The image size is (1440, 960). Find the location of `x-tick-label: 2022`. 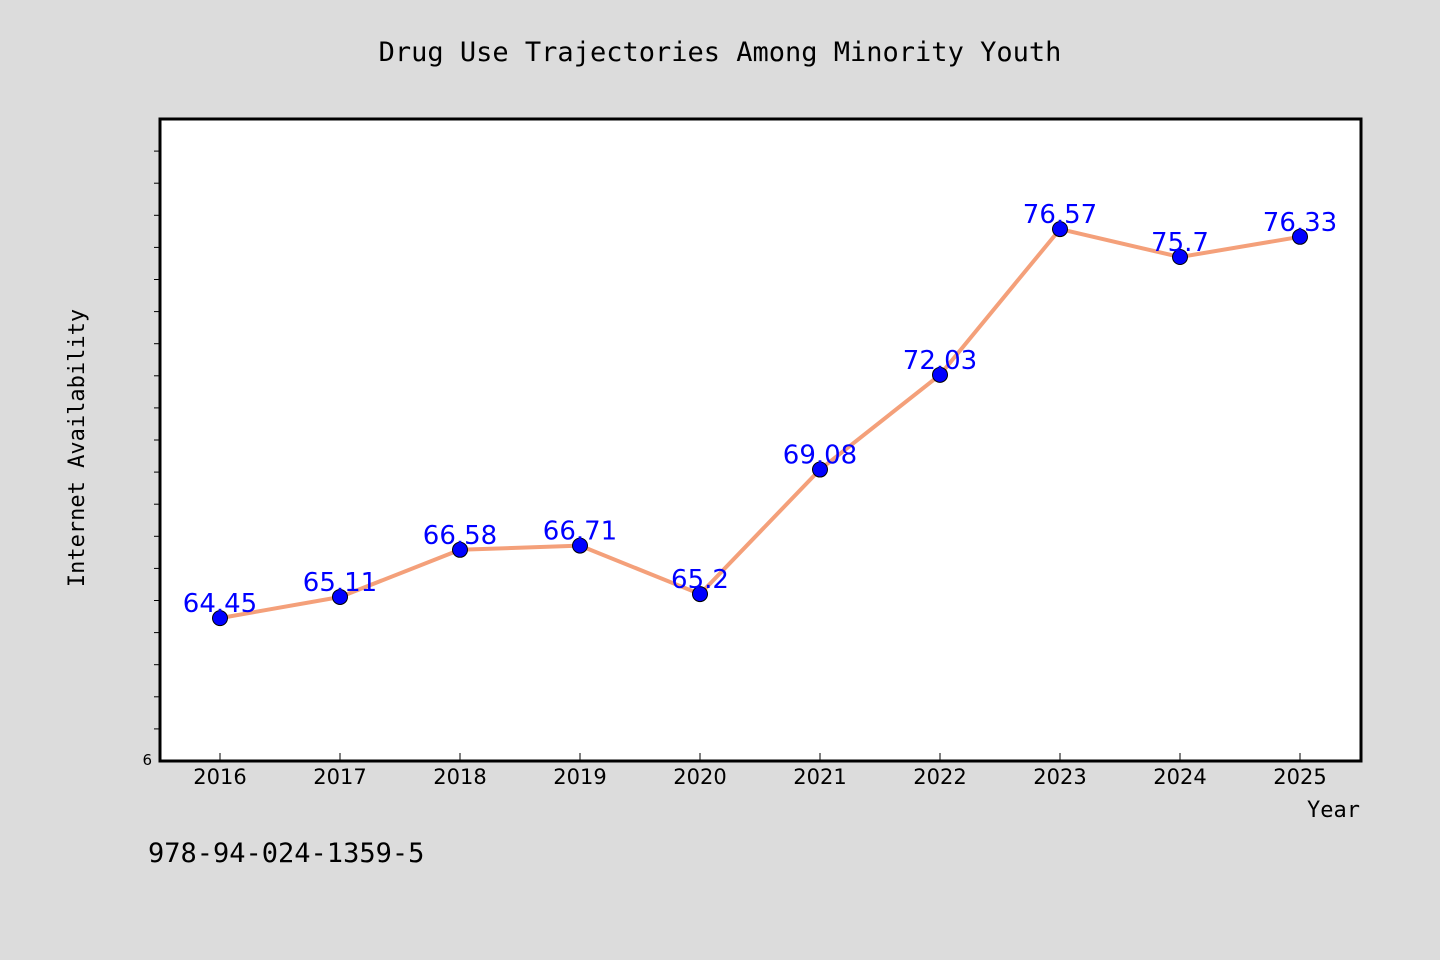

x-tick-label: 2022 is located at coordinates (939, 777).